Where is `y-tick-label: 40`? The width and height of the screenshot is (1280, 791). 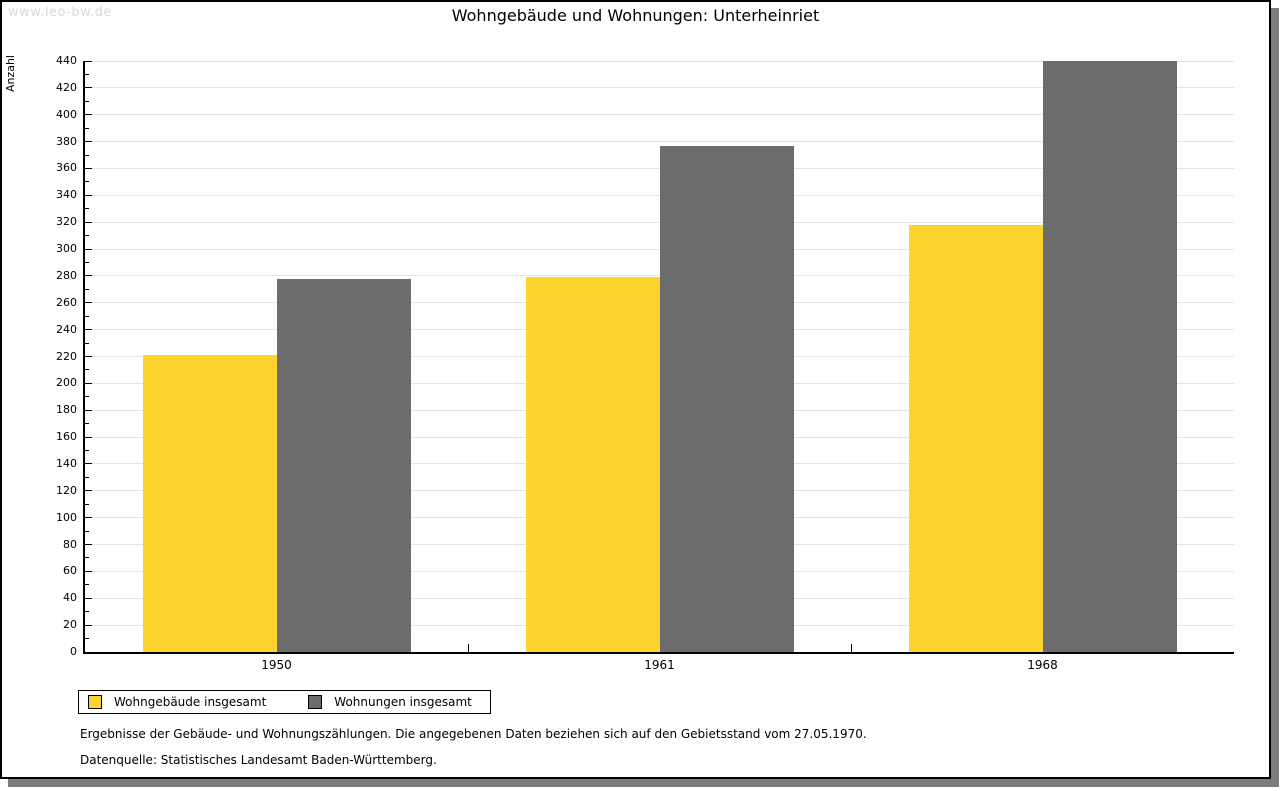
y-tick-label: 40 is located at coordinates (70, 598).